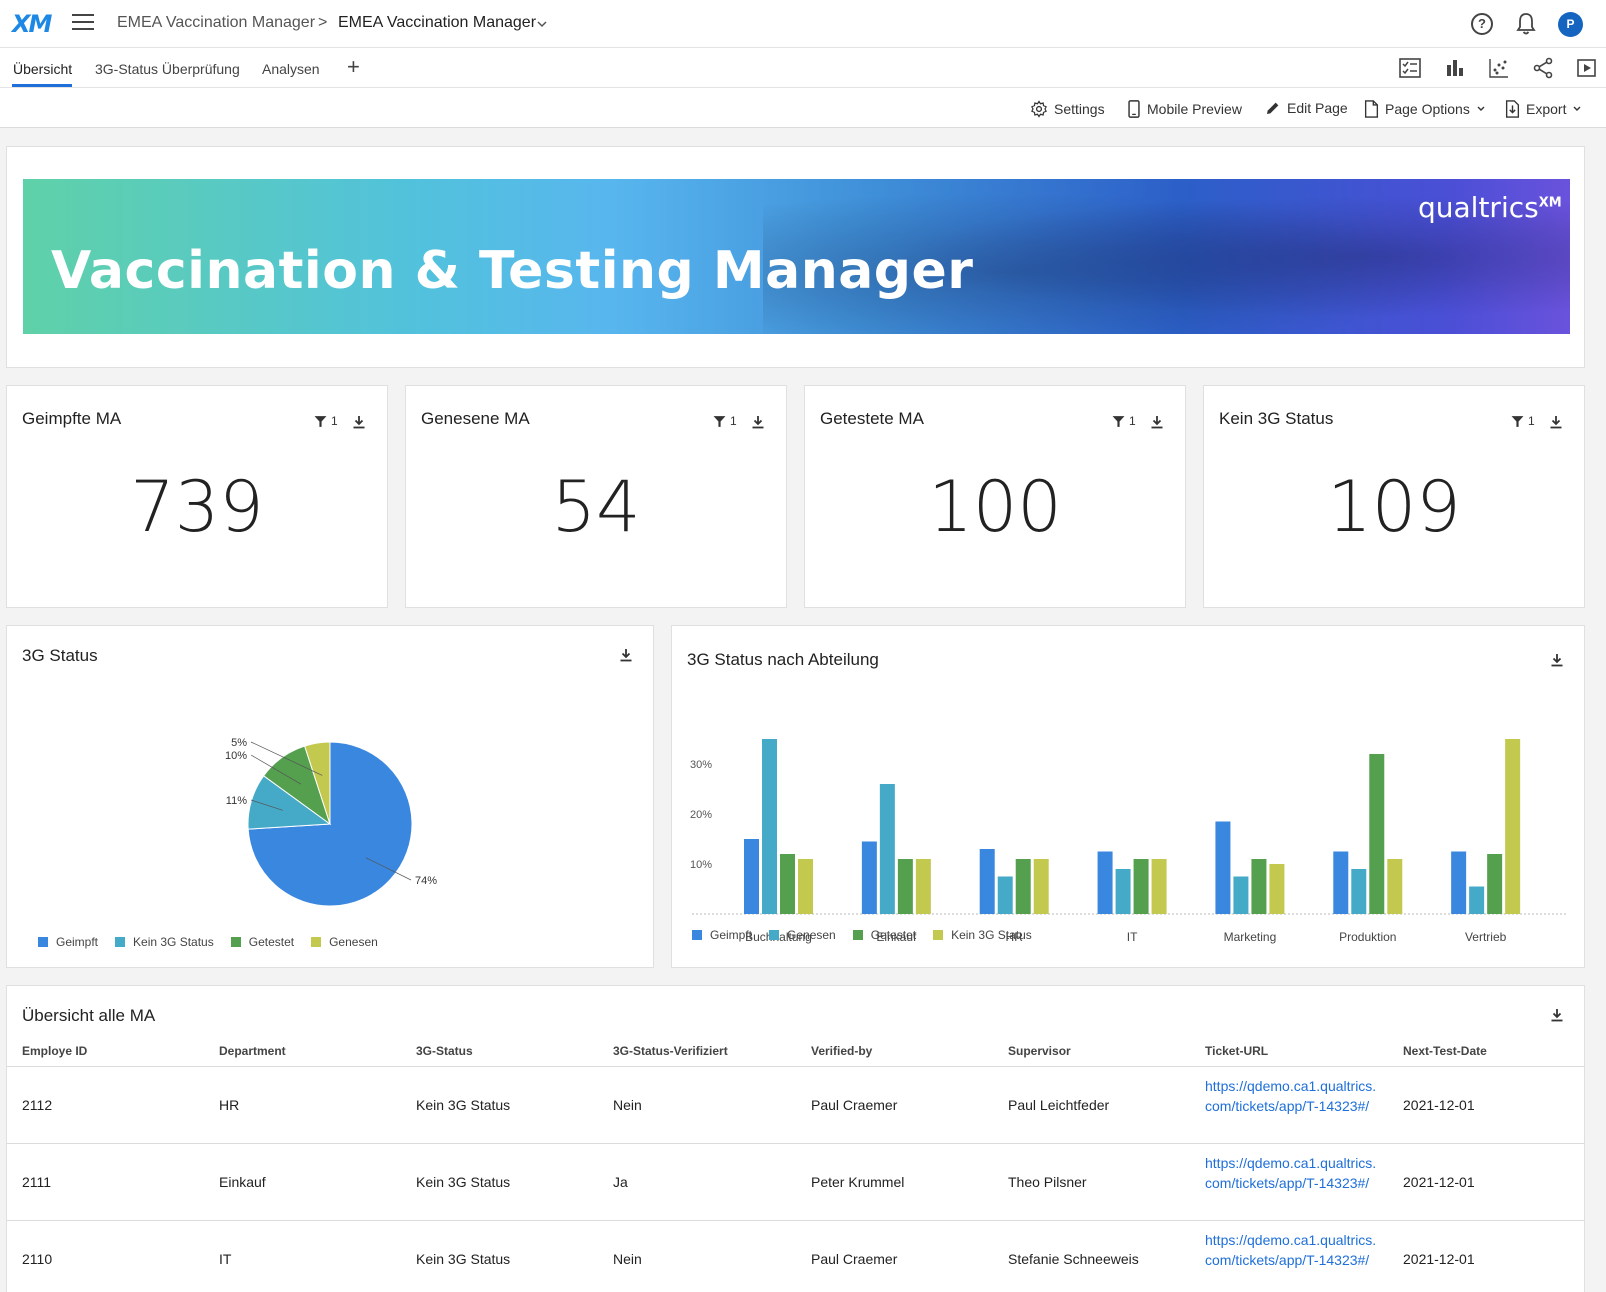 Image resolution: width=1606 pixels, height=1292 pixels. What do you see at coordinates (1570, 24) in the screenshot?
I see `avatar: P` at bounding box center [1570, 24].